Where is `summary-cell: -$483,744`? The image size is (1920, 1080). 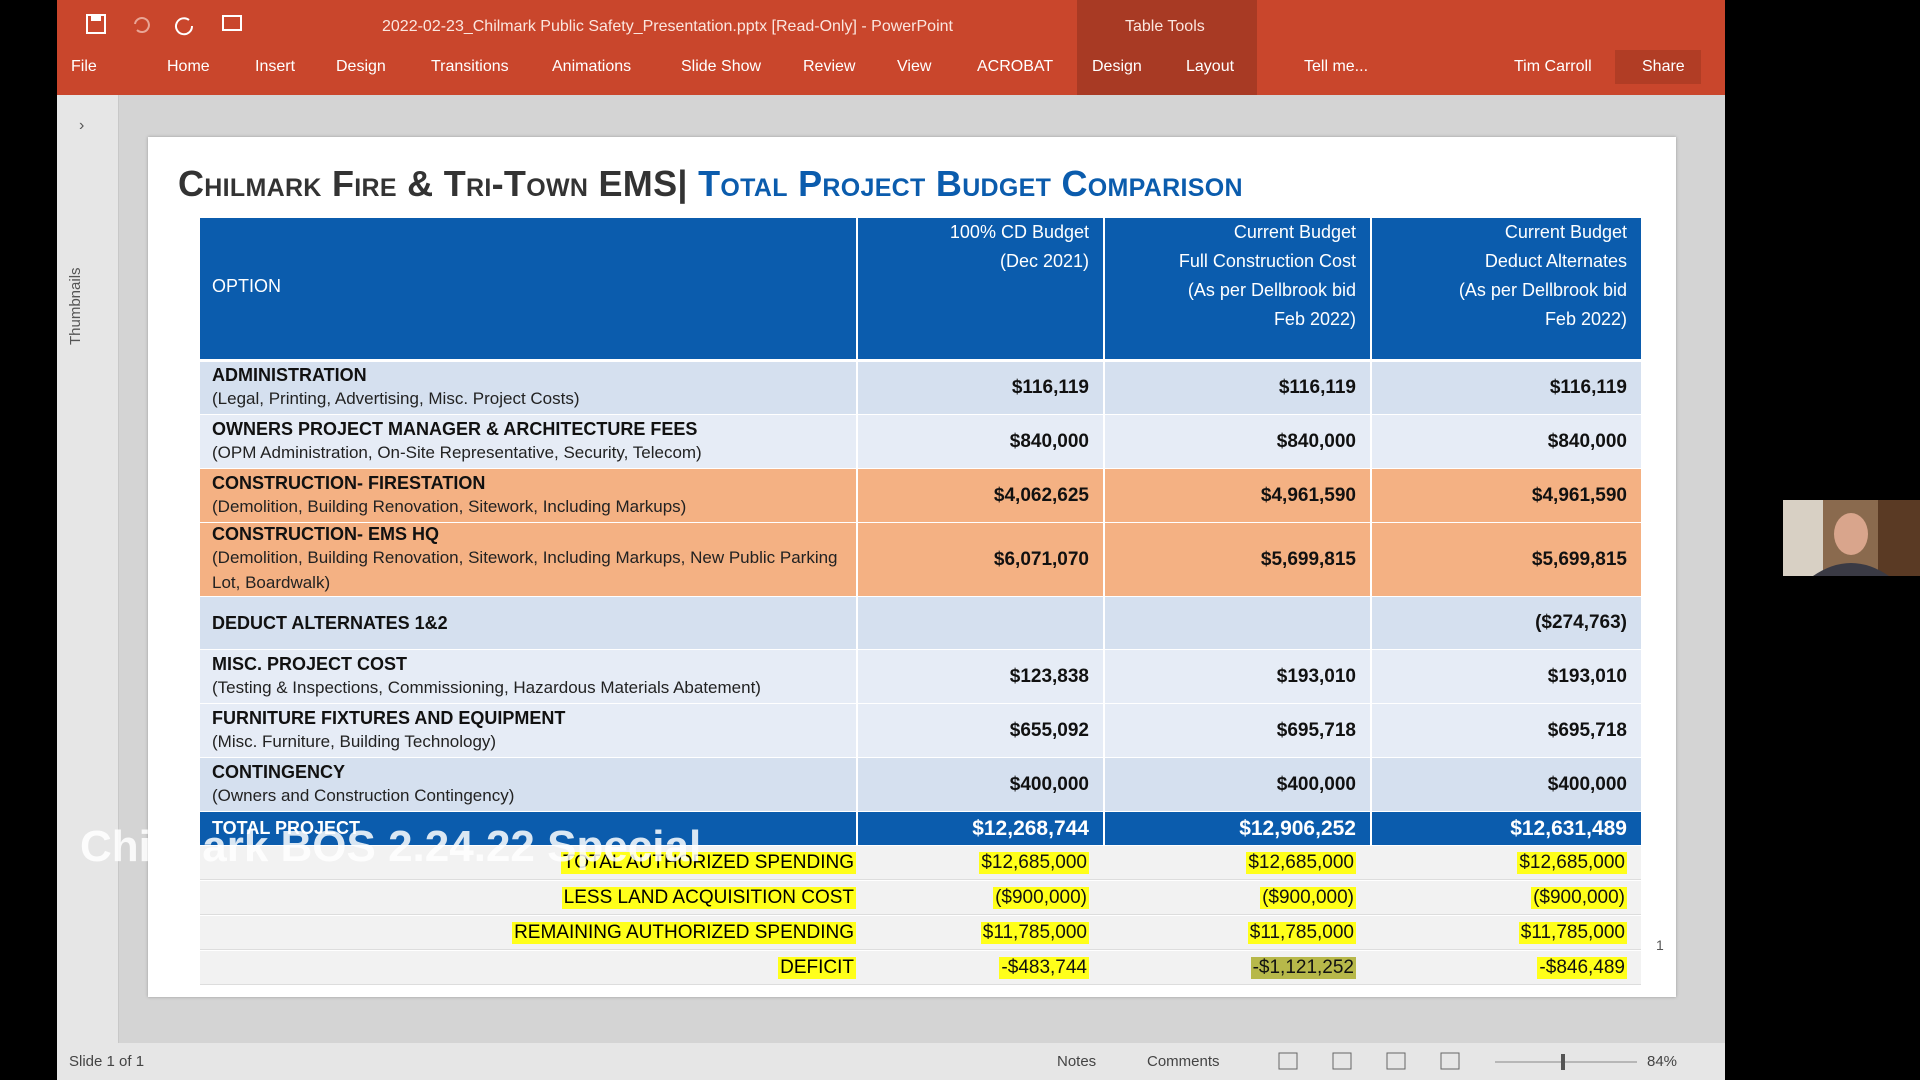
summary-cell: -$483,744 is located at coordinates (979, 967).